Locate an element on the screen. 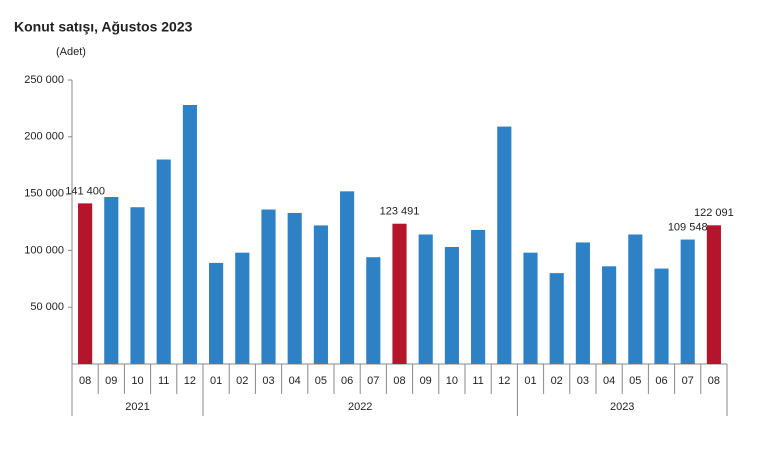 The image size is (760, 450). year-label: 2022 is located at coordinates (360, 407).